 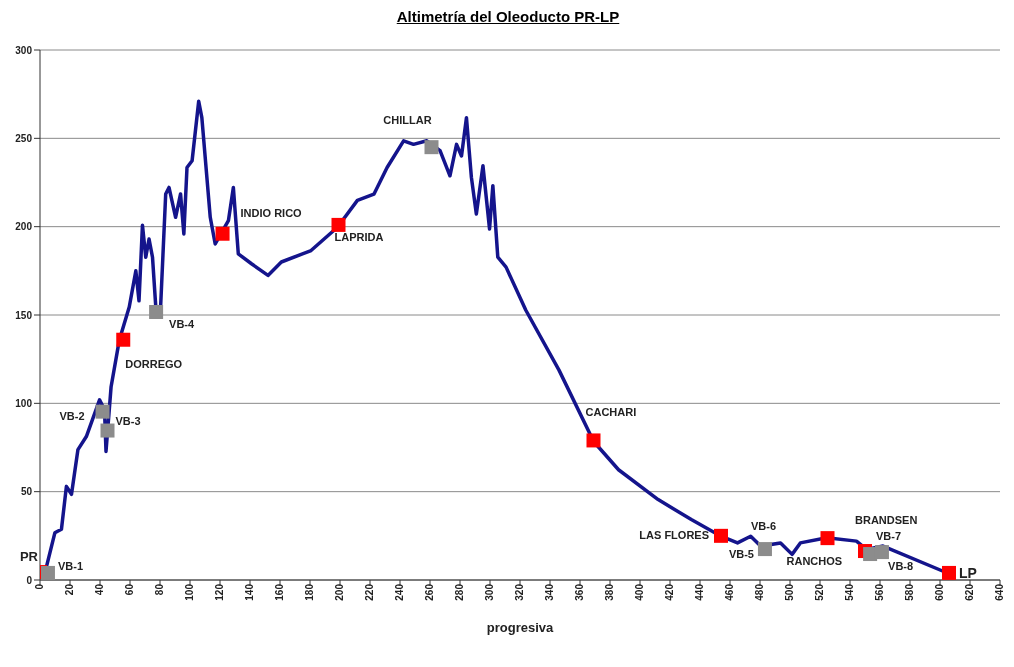 I want to click on annotation: VB-5, so click(x=741, y=554).